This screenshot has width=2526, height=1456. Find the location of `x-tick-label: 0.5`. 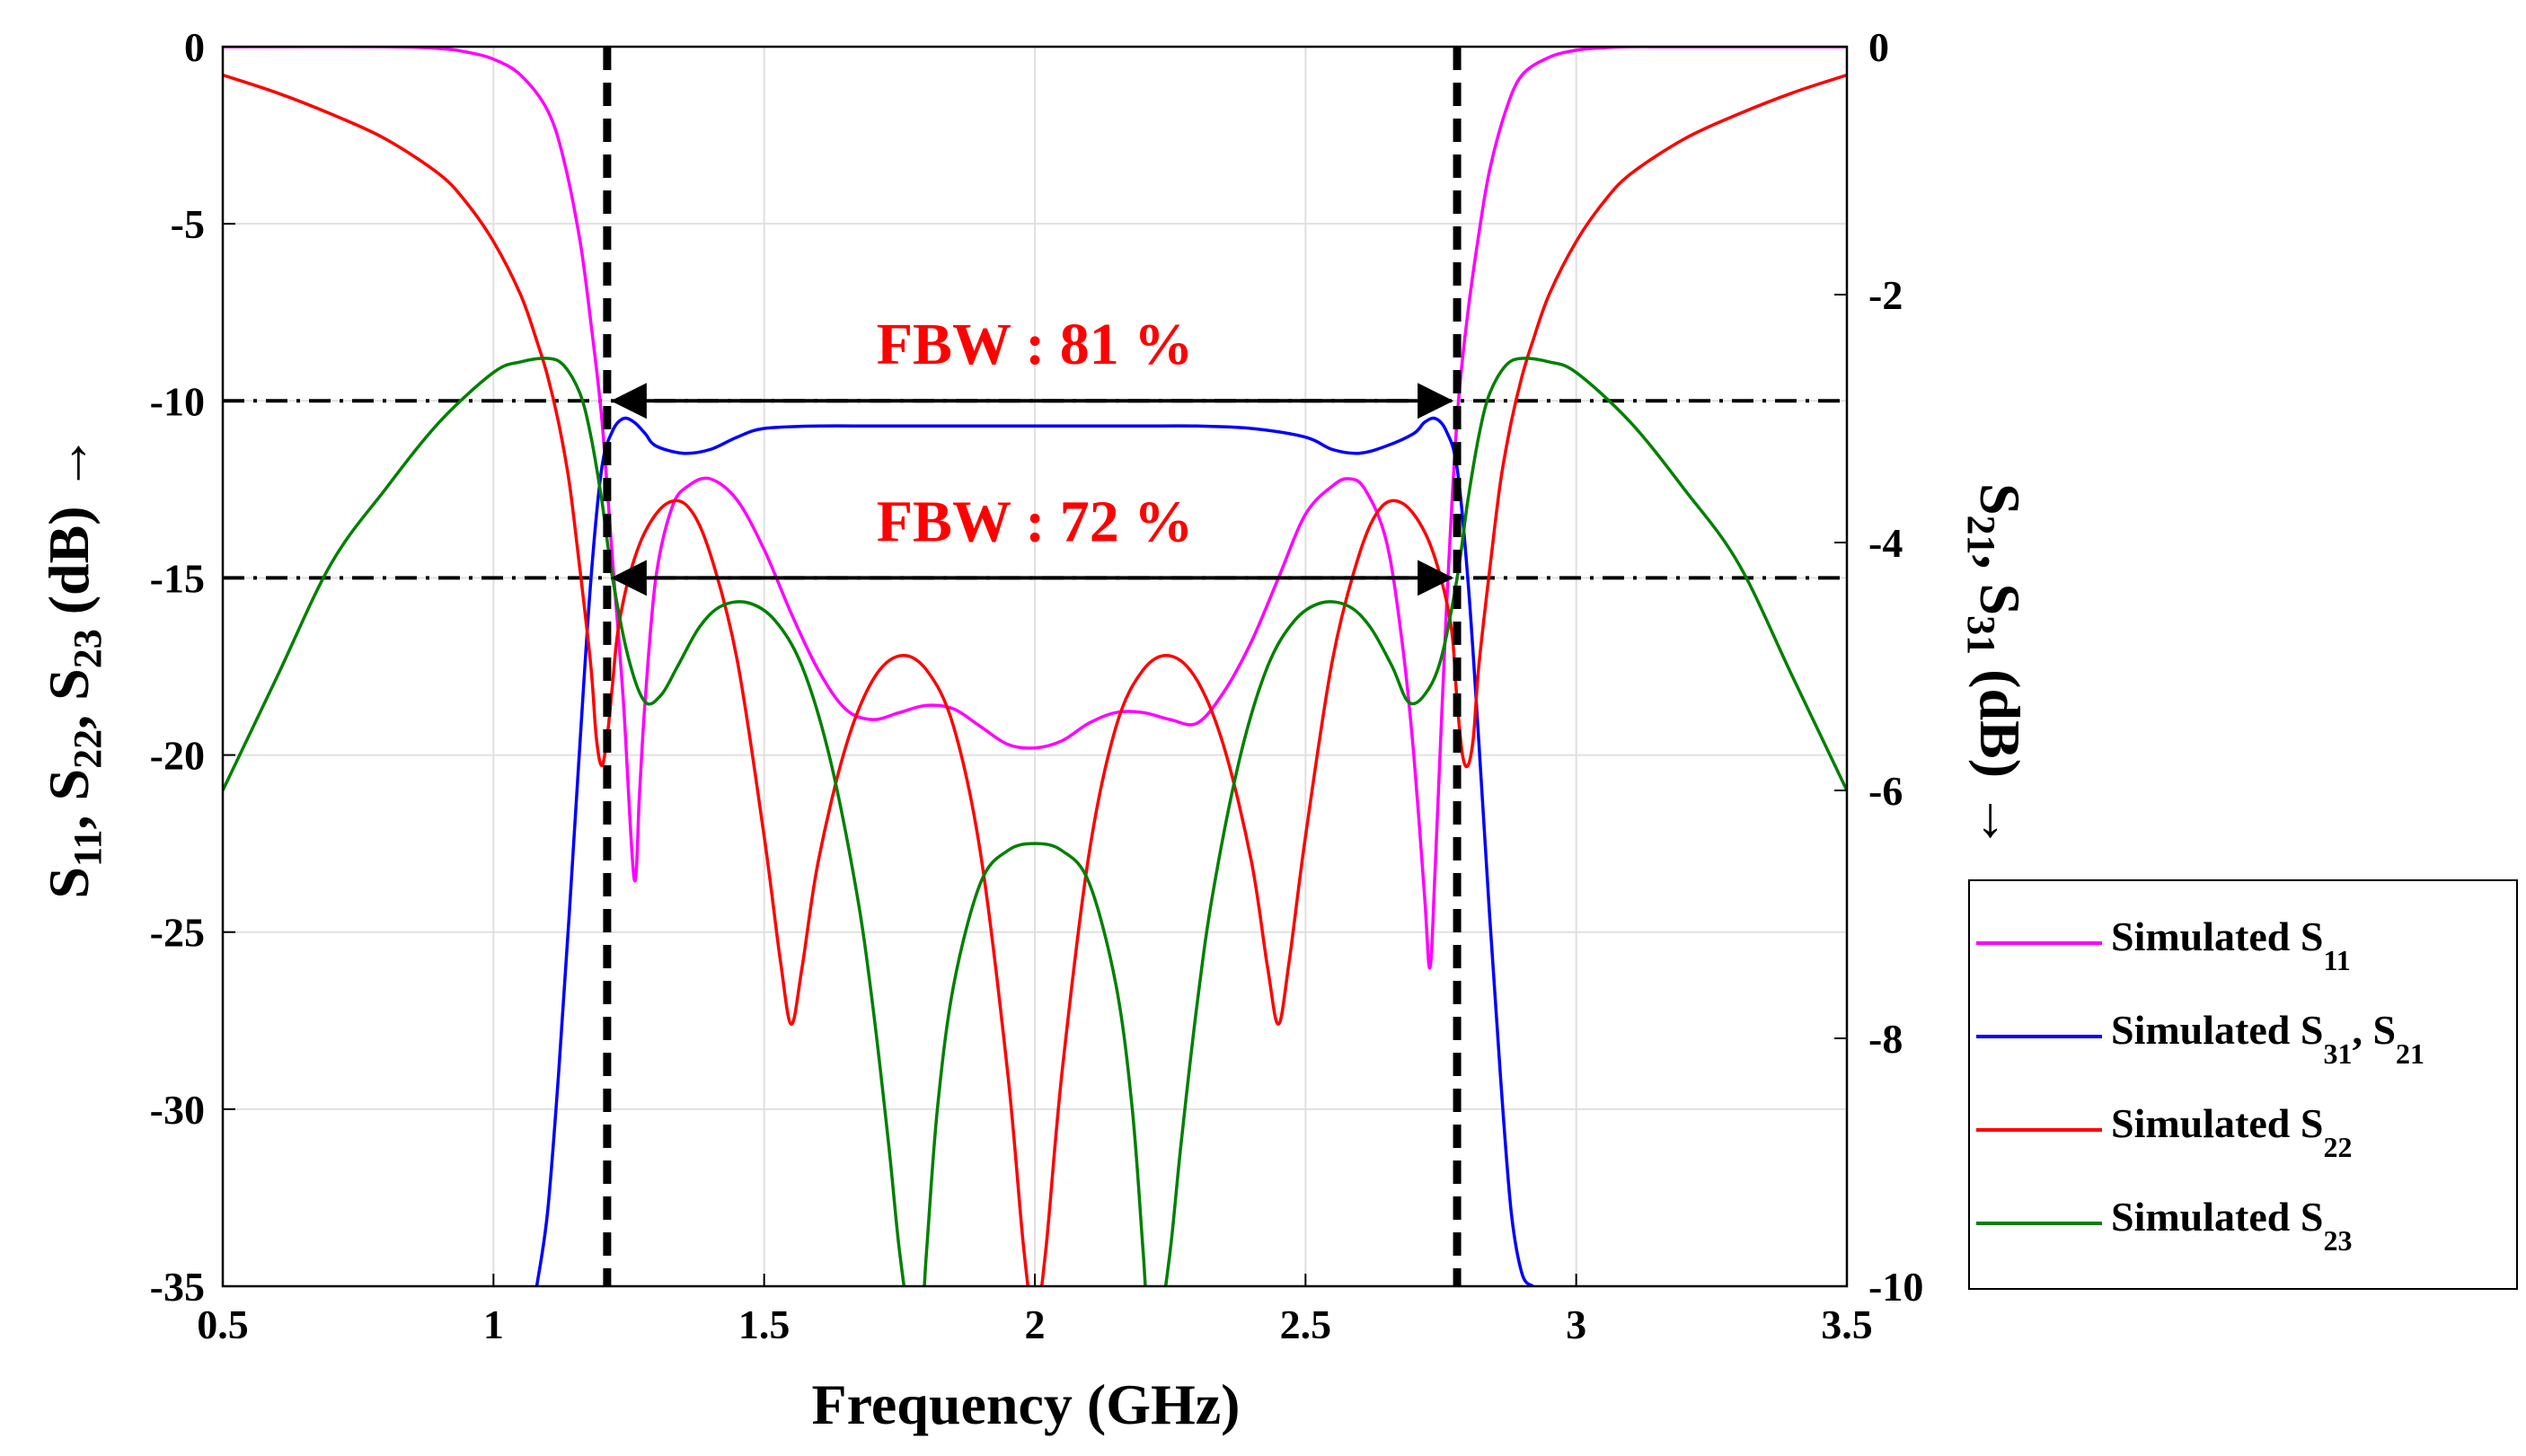

x-tick-label: 0.5 is located at coordinates (223, 1325).